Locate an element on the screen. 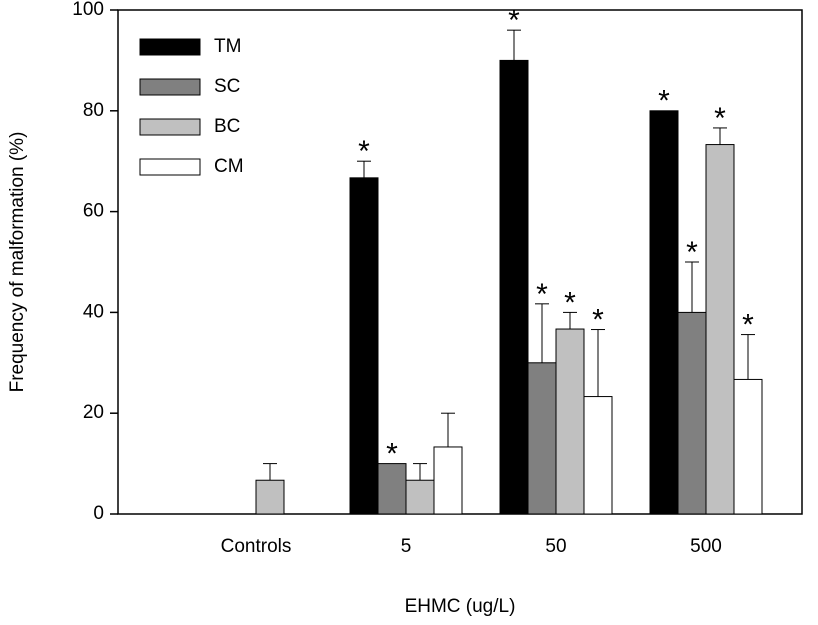  legend-label: CM is located at coordinates (229, 166).